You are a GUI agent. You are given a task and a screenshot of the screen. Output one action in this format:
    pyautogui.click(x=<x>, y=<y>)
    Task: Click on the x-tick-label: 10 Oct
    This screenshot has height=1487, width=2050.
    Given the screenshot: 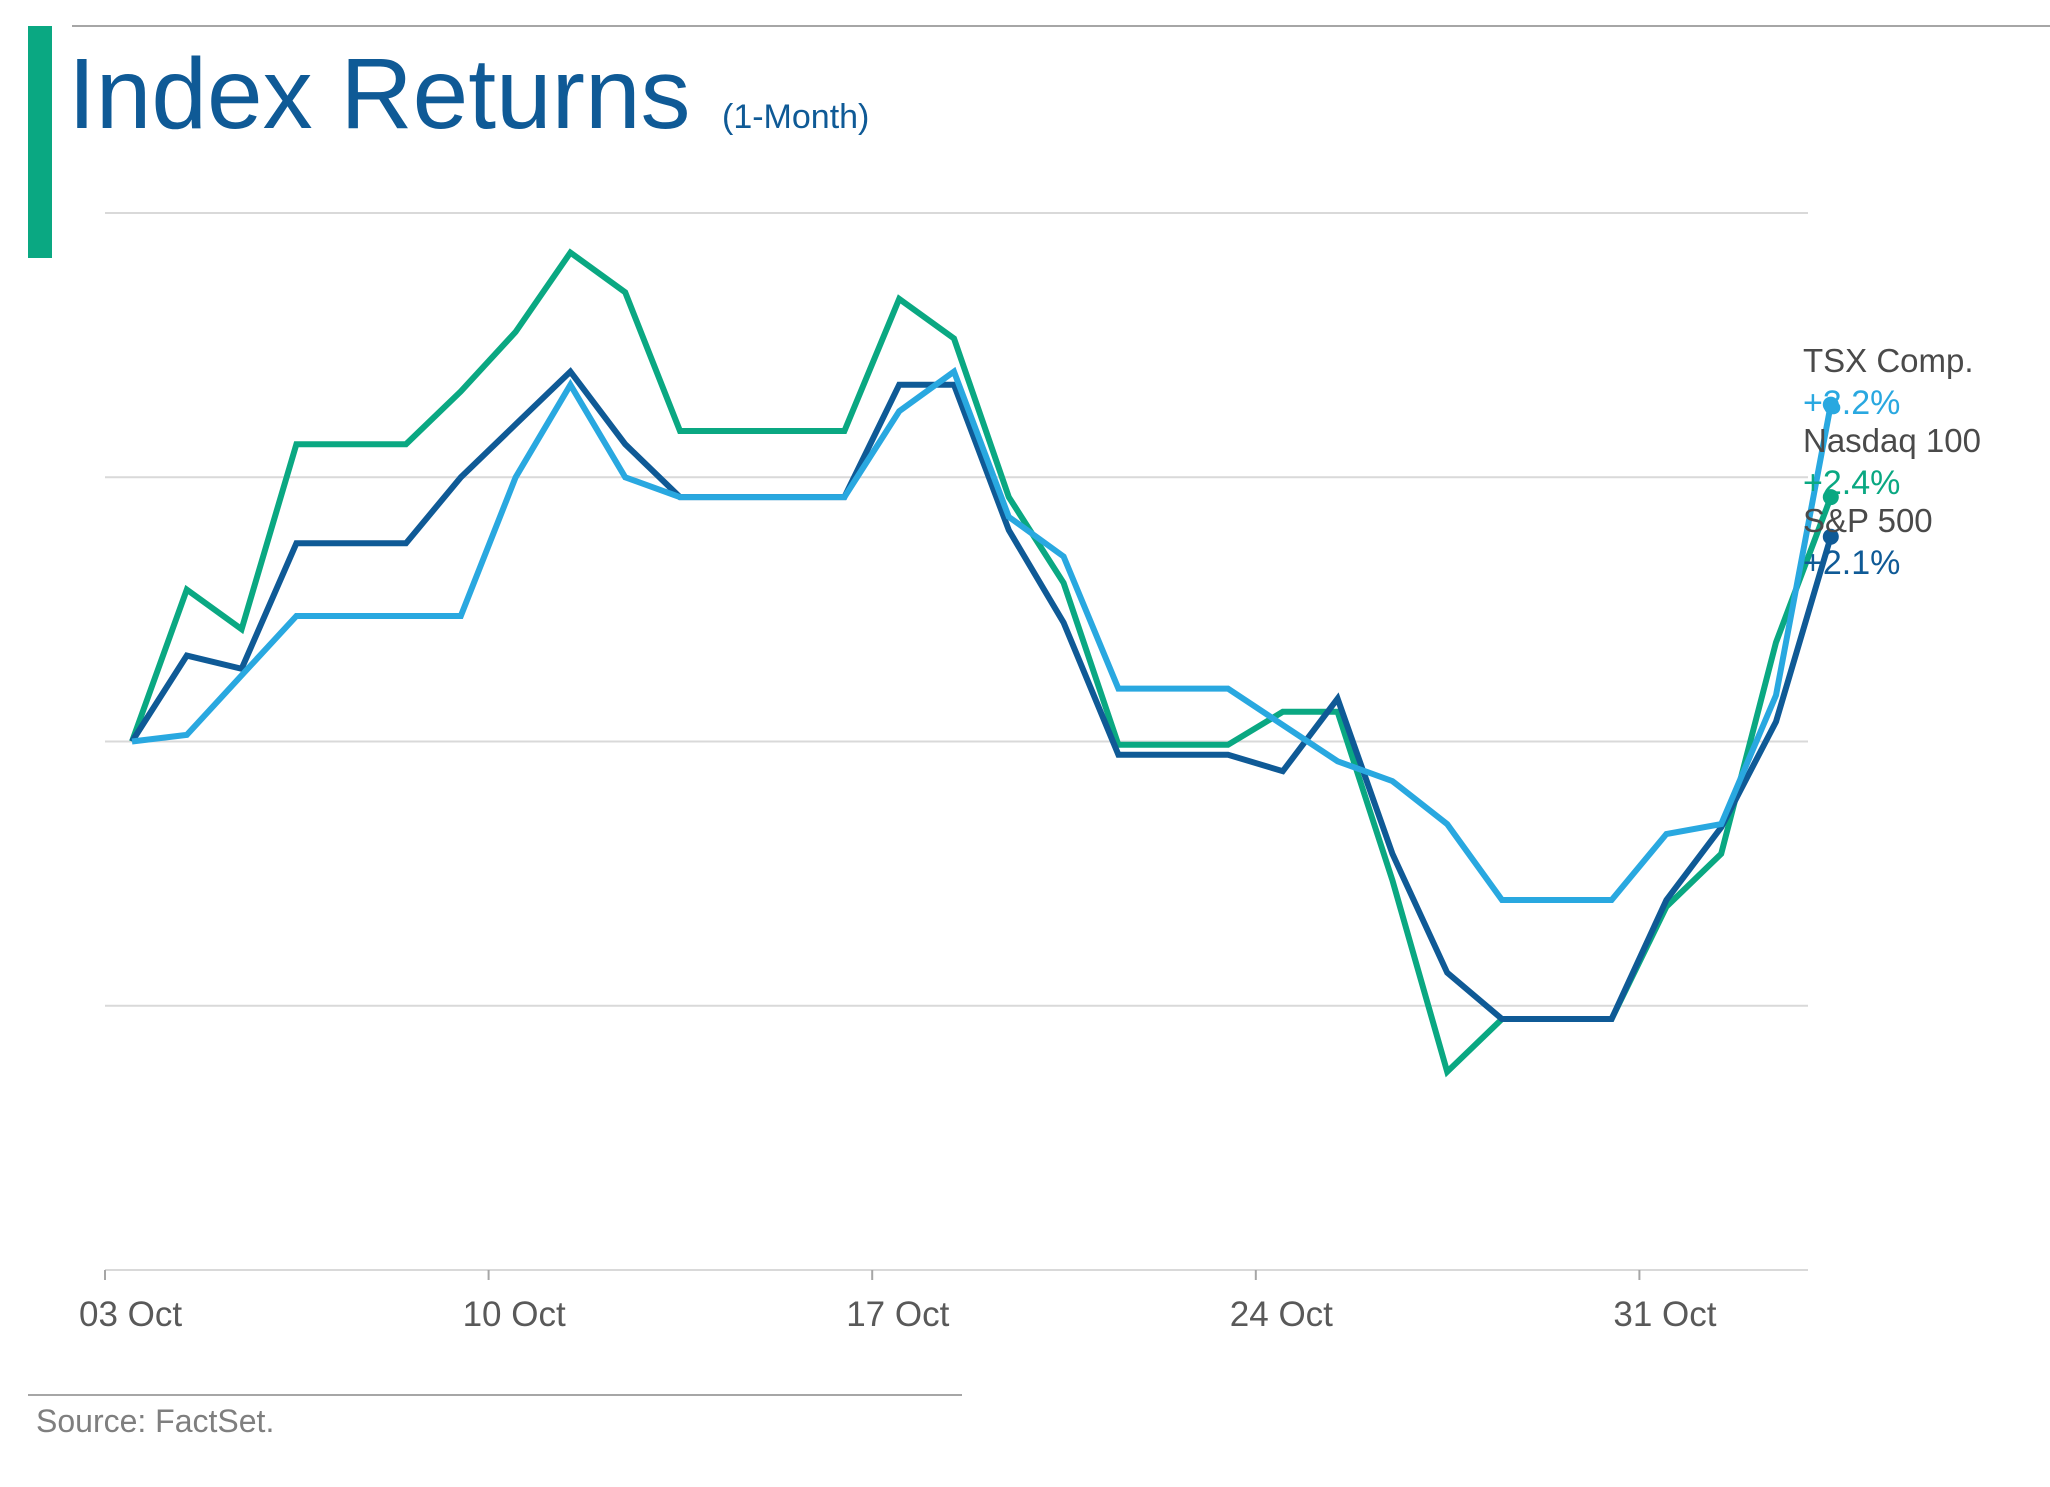 What is the action you would take?
    pyautogui.click(x=514, y=1314)
    